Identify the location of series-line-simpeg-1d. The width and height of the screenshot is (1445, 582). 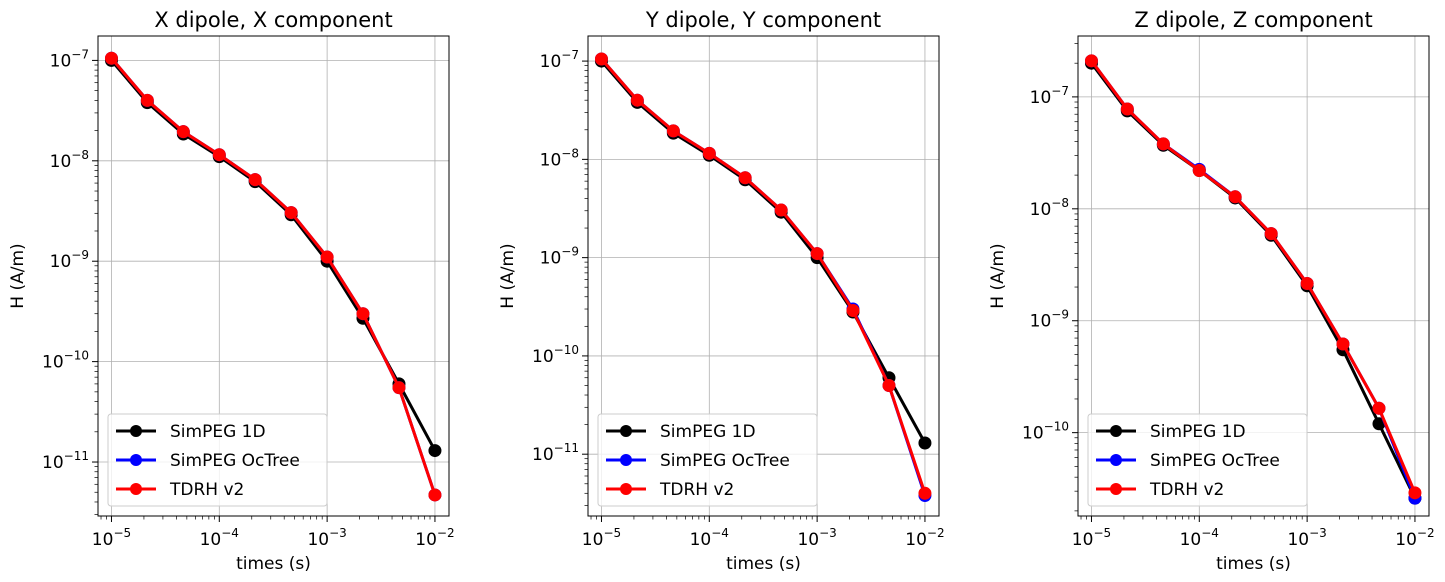
(763, 252).